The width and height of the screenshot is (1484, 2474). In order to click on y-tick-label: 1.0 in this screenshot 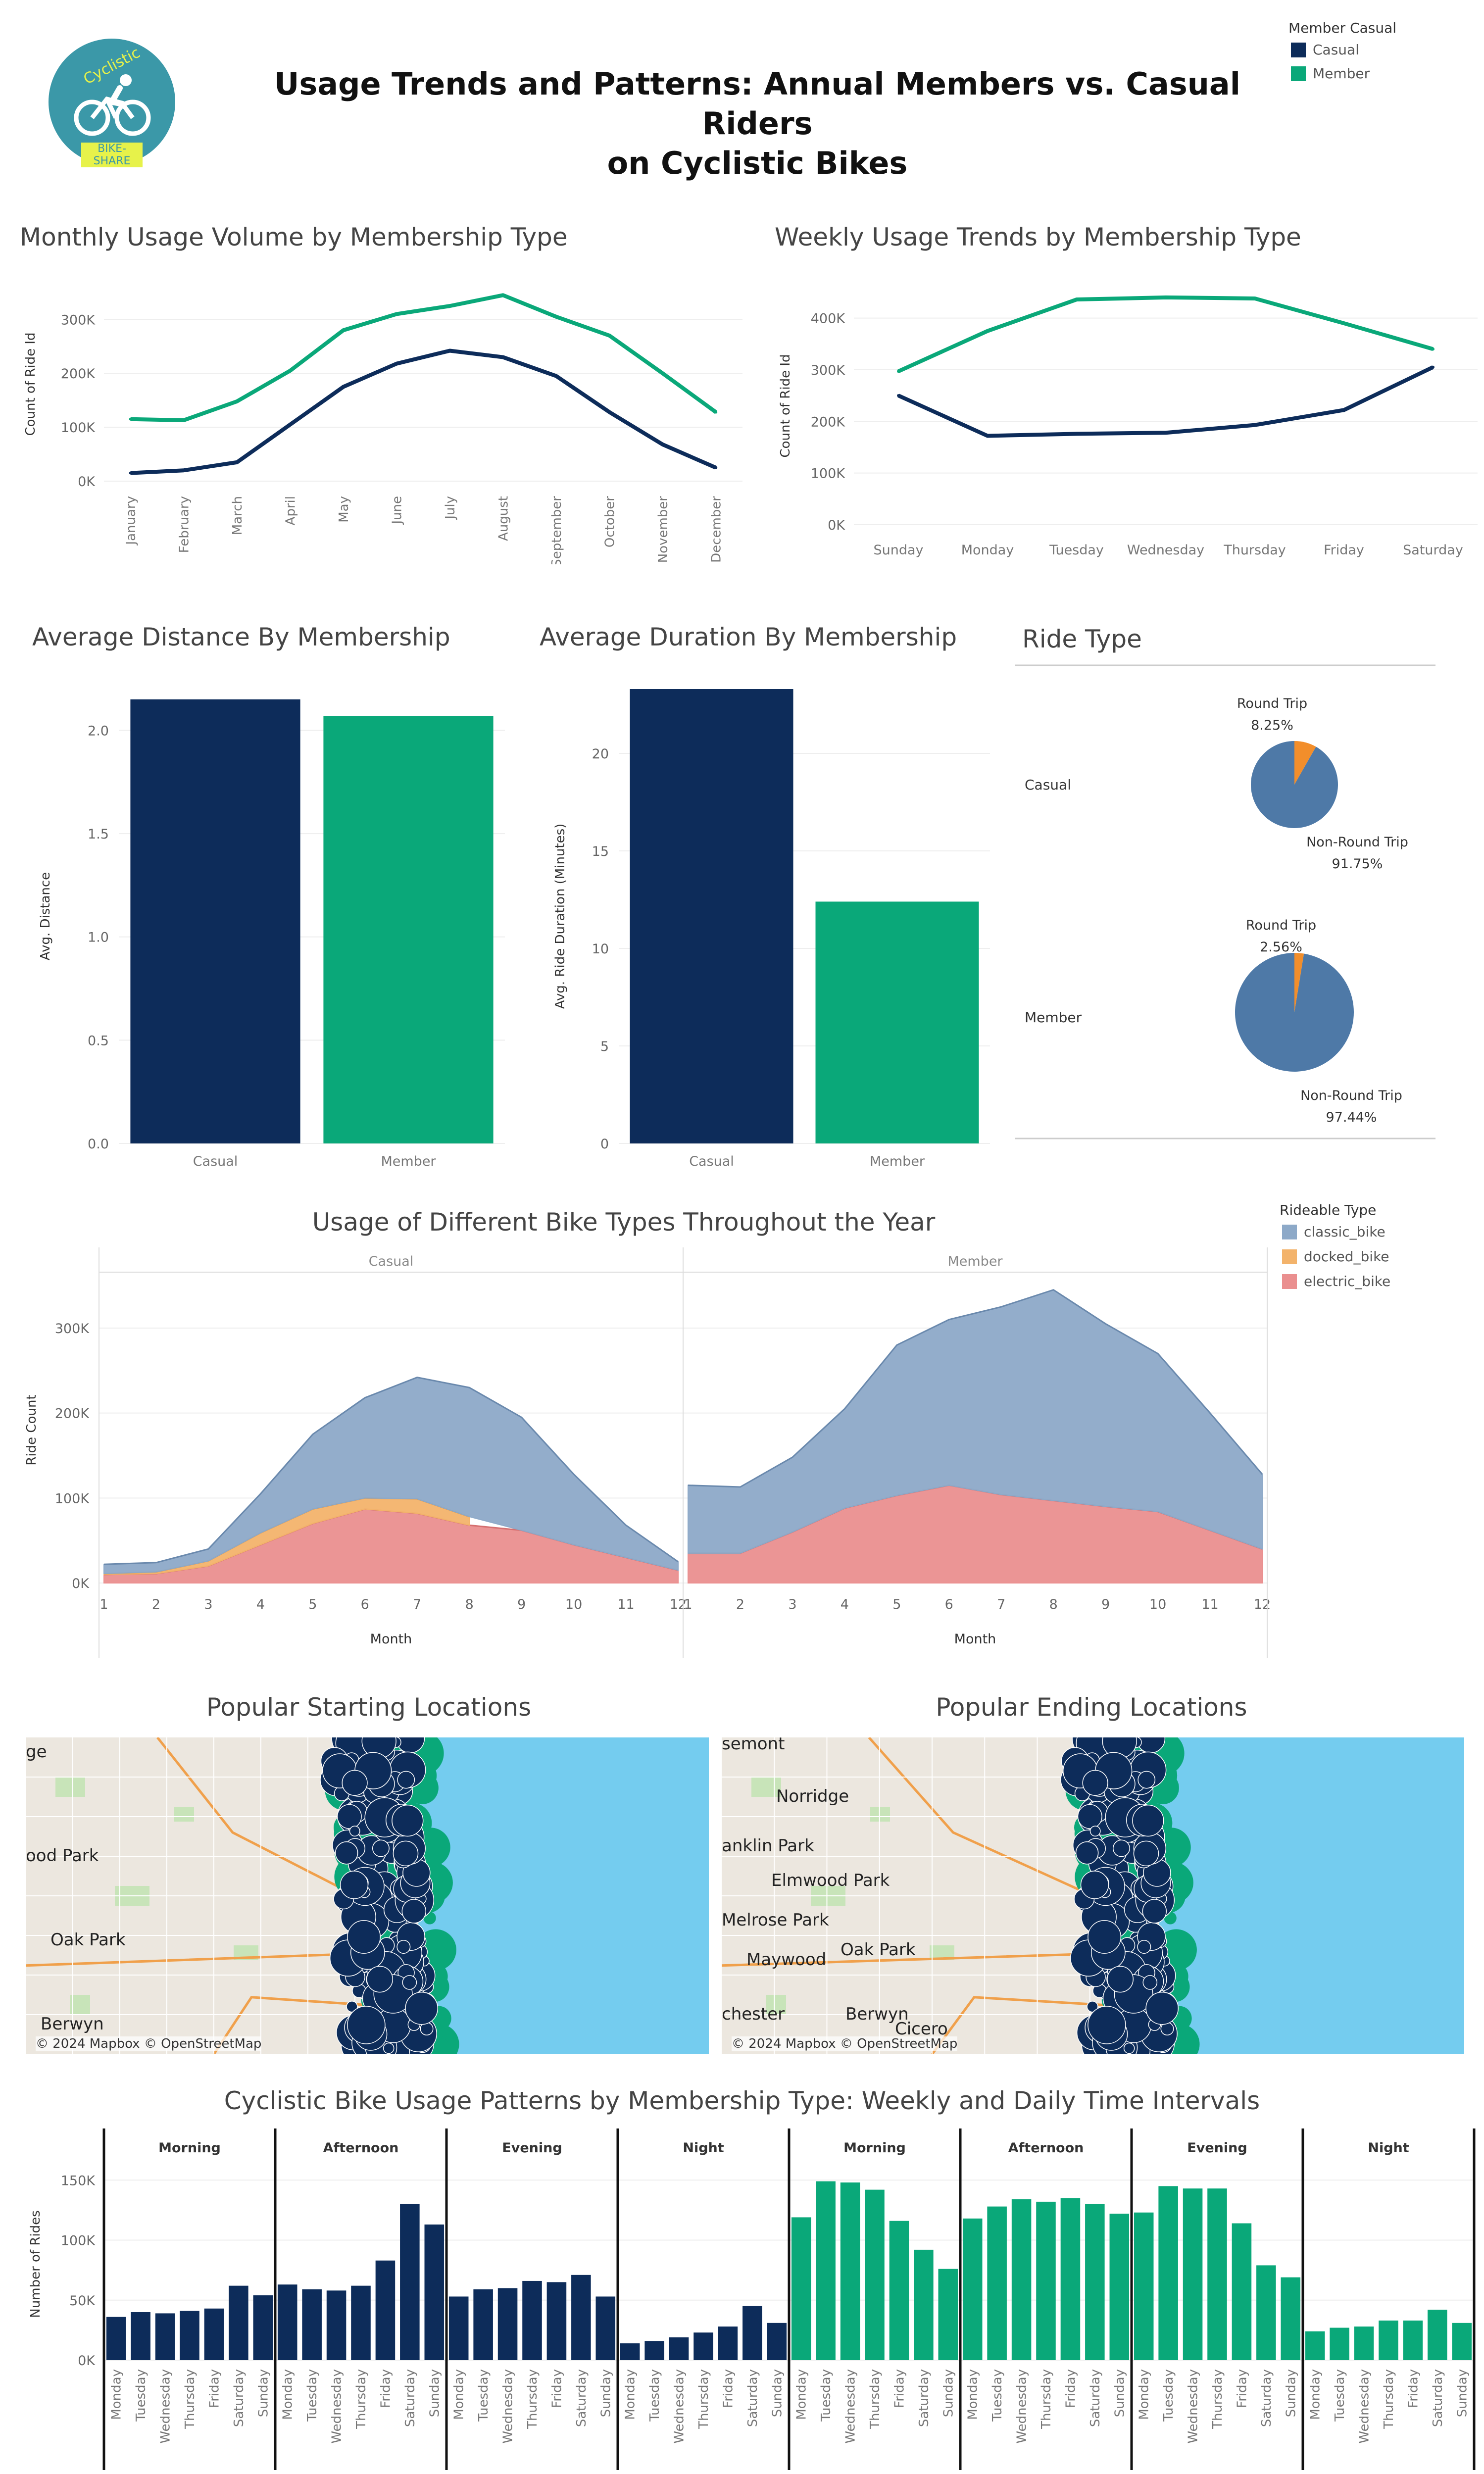, I will do `click(98, 937)`.